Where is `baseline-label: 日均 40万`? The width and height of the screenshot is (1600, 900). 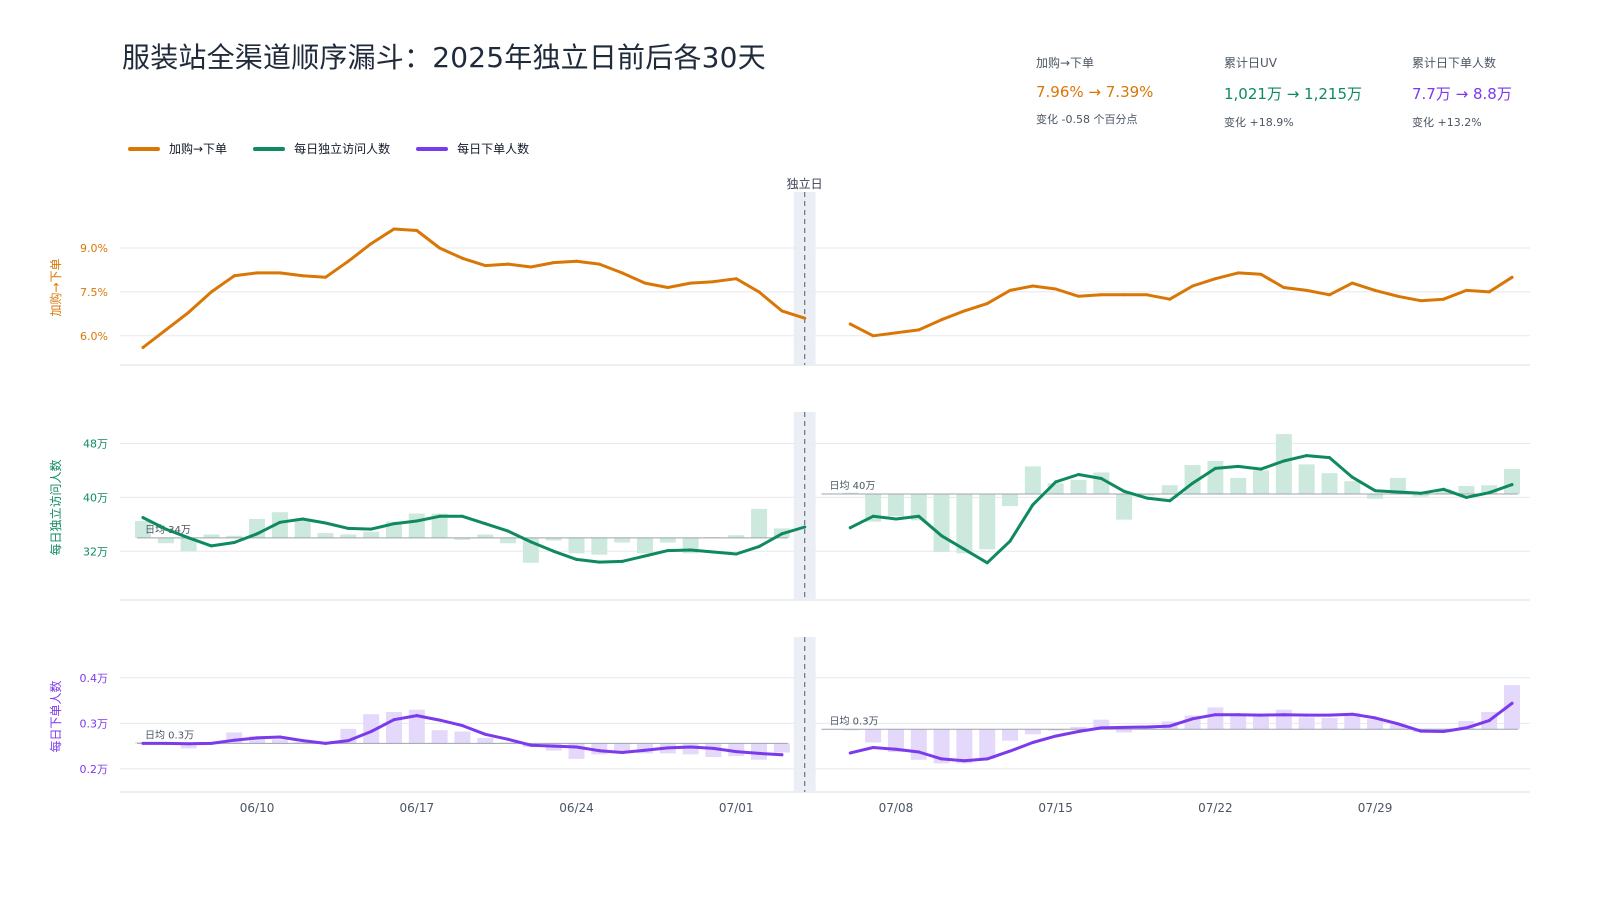 baseline-label: 日均 40万 is located at coordinates (853, 486).